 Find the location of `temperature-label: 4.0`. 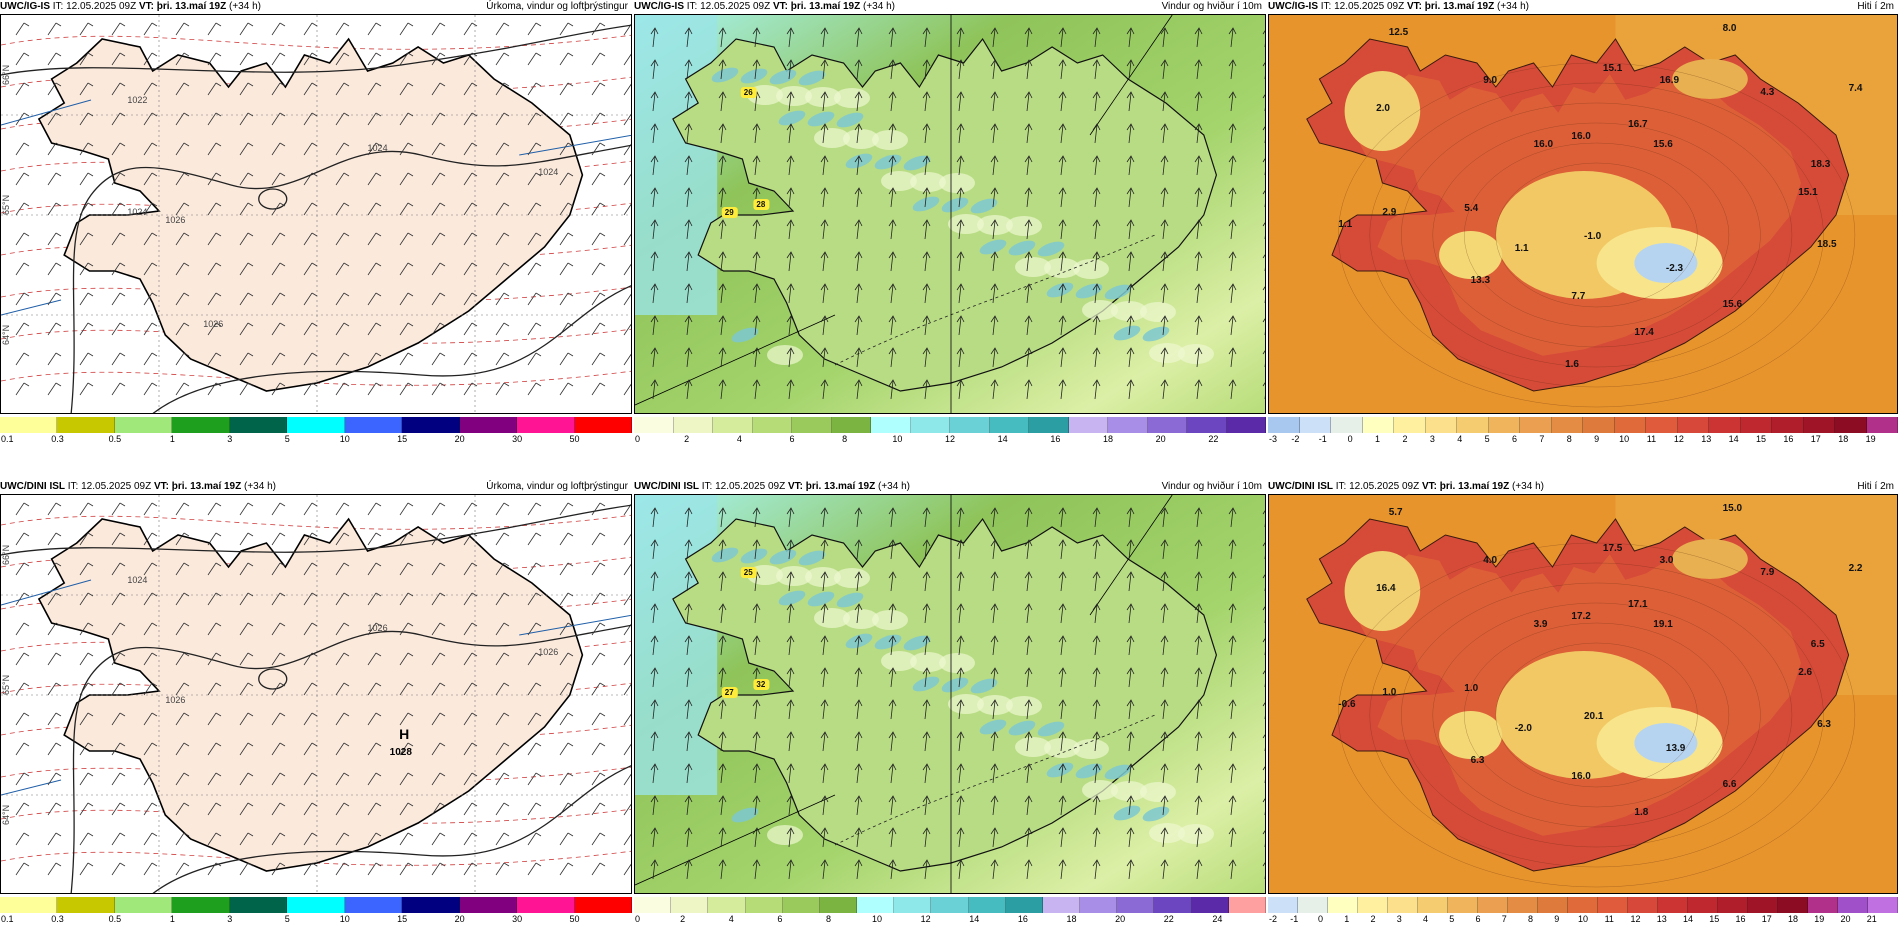

temperature-label: 4.0 is located at coordinates (1490, 560).